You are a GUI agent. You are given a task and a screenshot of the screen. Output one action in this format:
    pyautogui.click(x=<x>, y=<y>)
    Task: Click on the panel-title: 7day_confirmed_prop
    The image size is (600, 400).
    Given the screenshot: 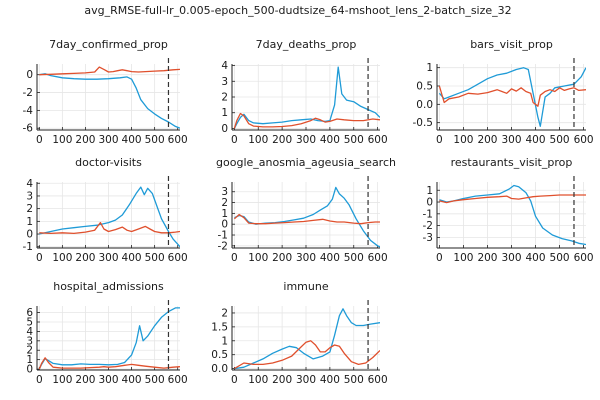 What is the action you would take?
    pyautogui.click(x=108, y=44)
    